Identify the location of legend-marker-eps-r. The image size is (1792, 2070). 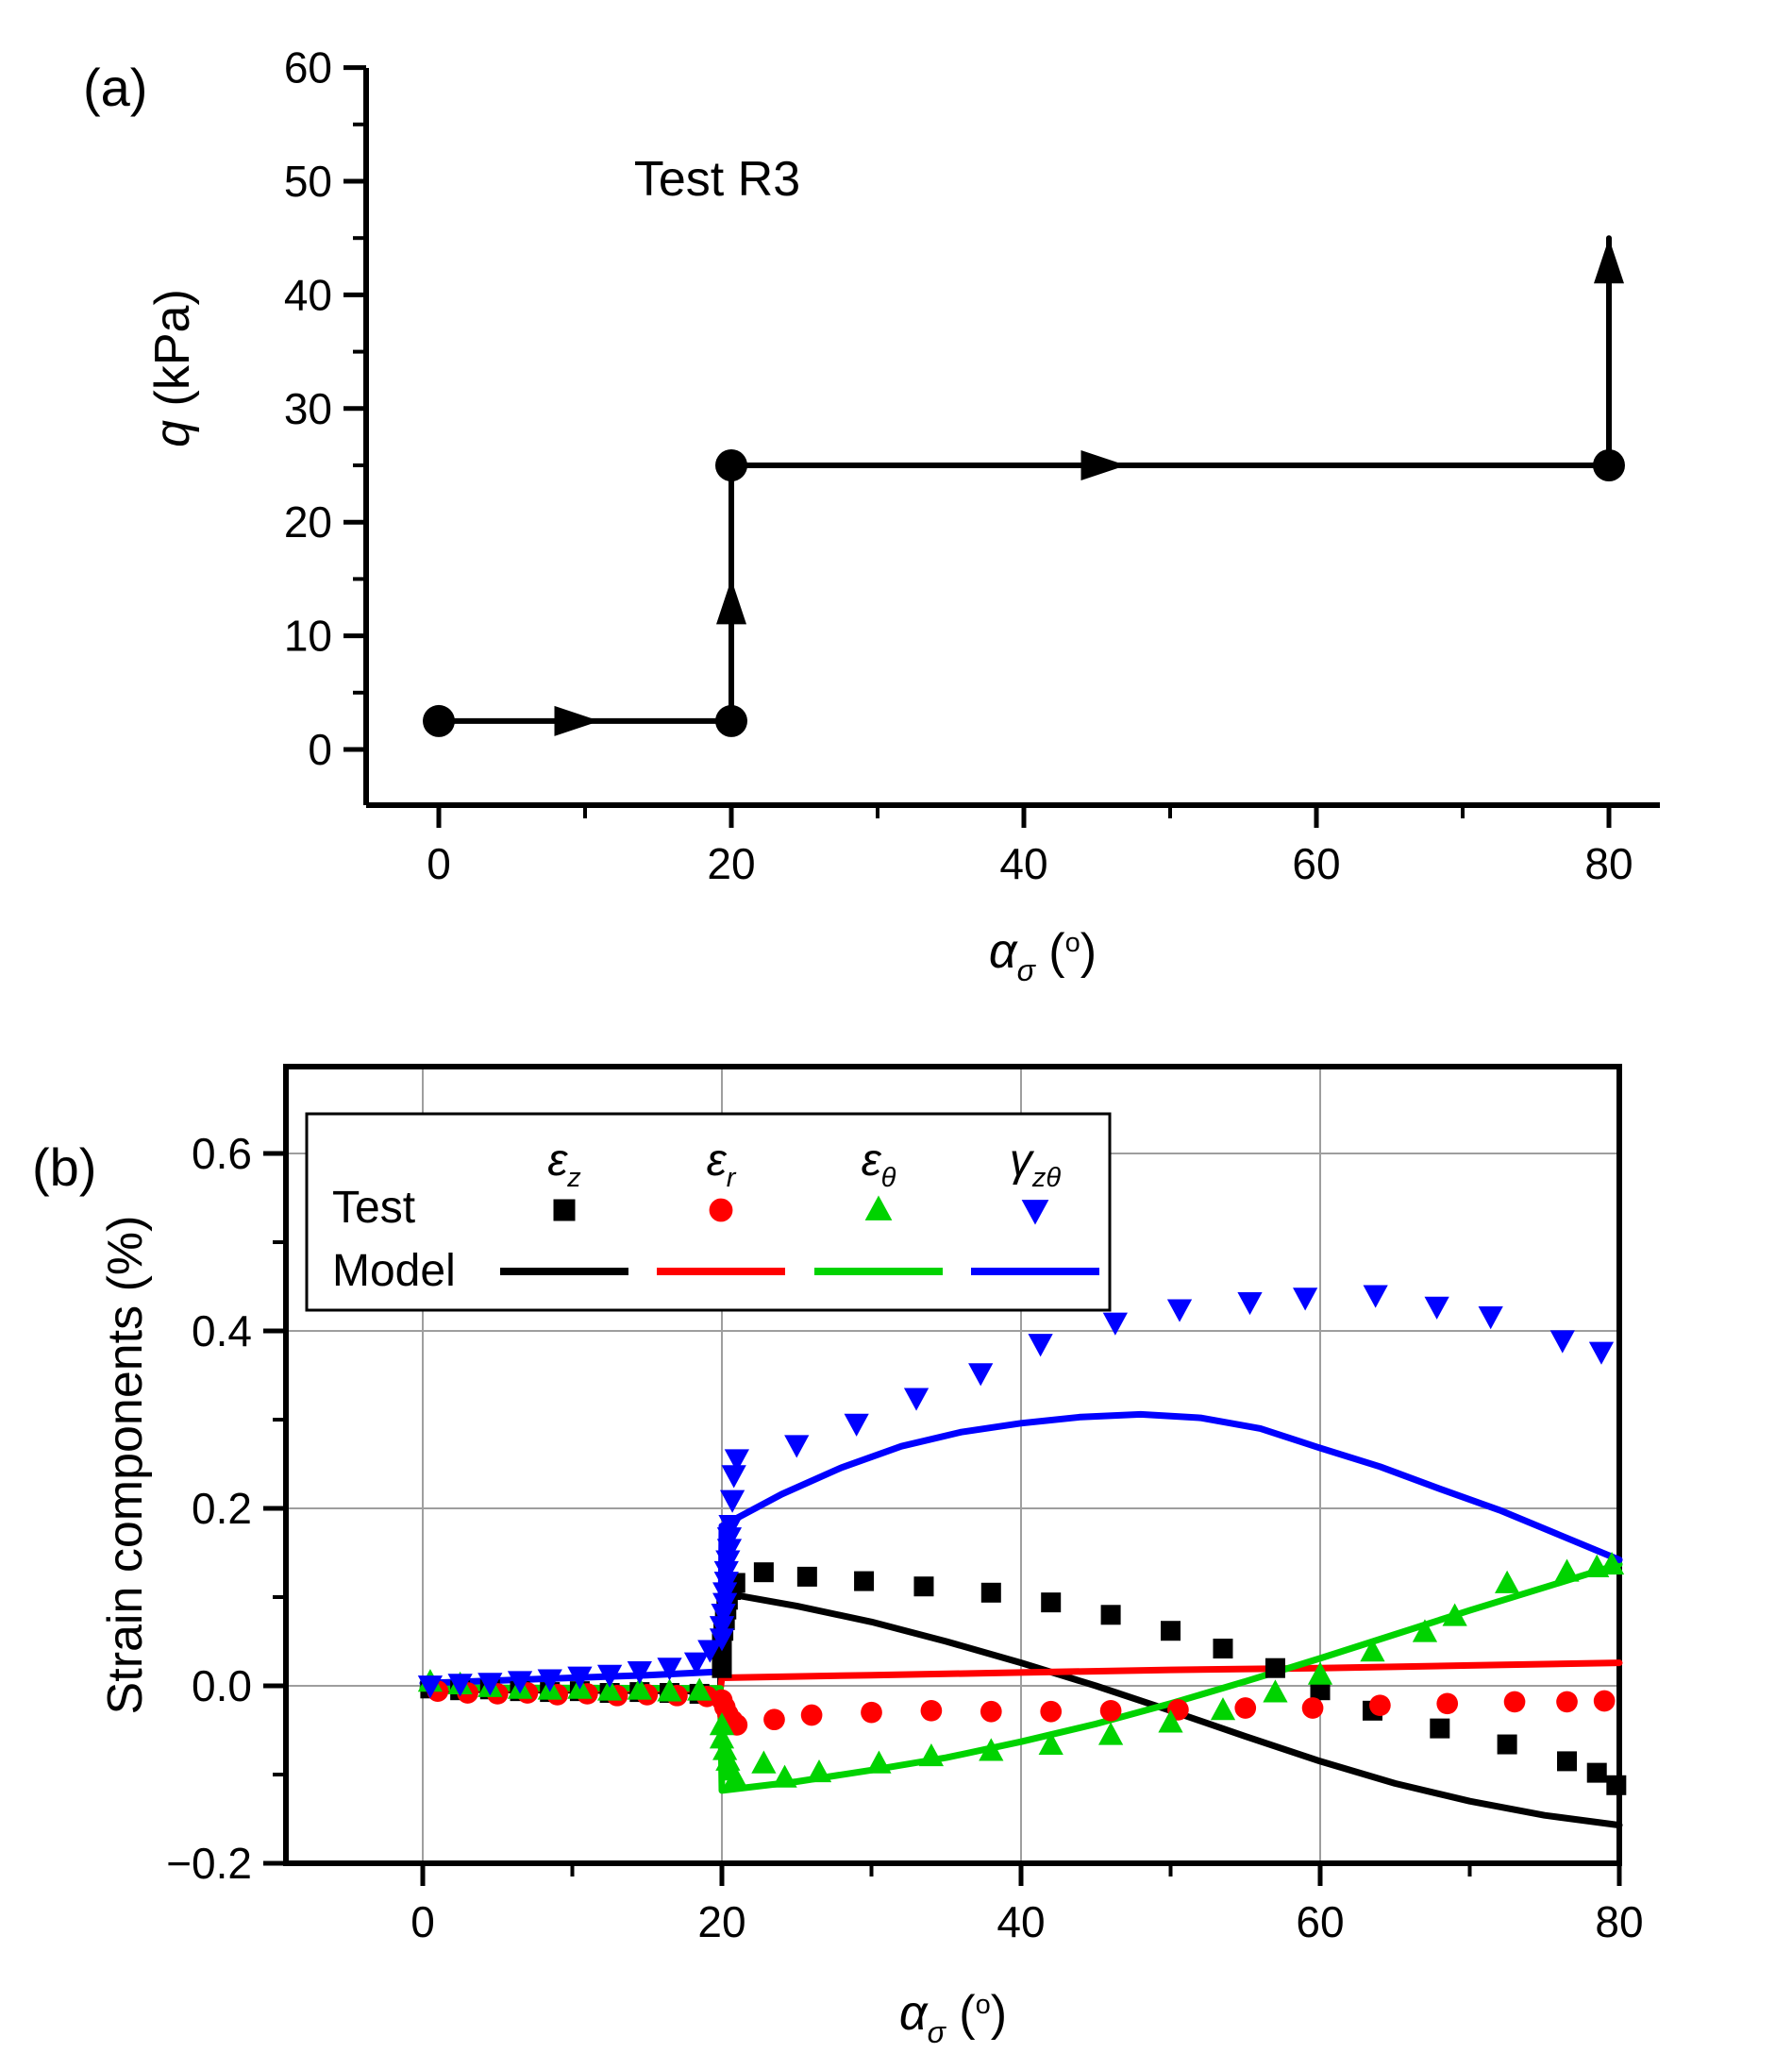
(721, 1210).